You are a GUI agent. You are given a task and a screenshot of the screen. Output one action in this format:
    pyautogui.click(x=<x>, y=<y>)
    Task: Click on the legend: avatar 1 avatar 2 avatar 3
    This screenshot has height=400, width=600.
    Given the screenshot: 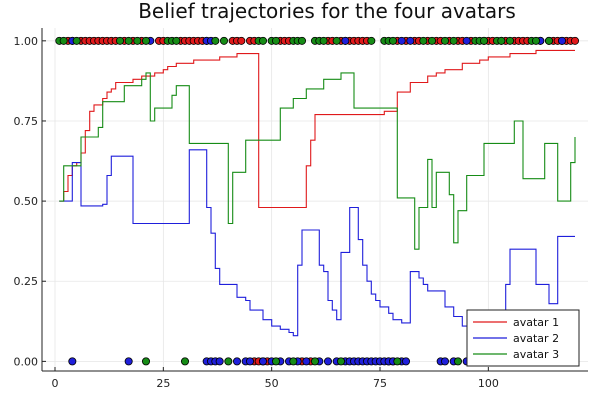 What is the action you would take?
    pyautogui.click(x=523, y=338)
    